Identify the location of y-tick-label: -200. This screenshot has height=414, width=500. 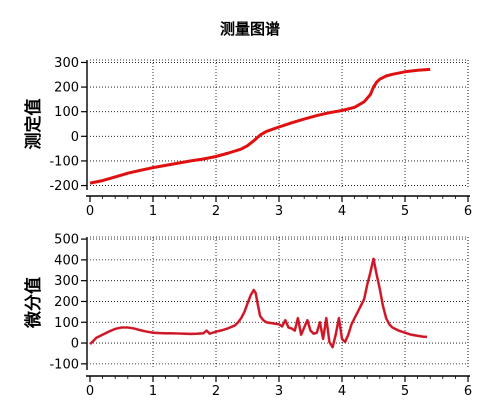
(64, 186).